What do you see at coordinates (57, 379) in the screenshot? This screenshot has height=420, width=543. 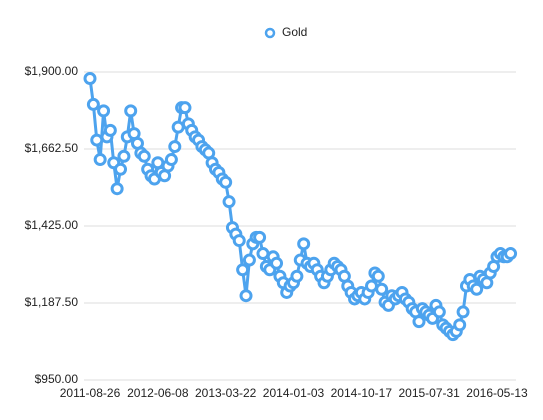 I see `y-tick-label: $950.00` at bounding box center [57, 379].